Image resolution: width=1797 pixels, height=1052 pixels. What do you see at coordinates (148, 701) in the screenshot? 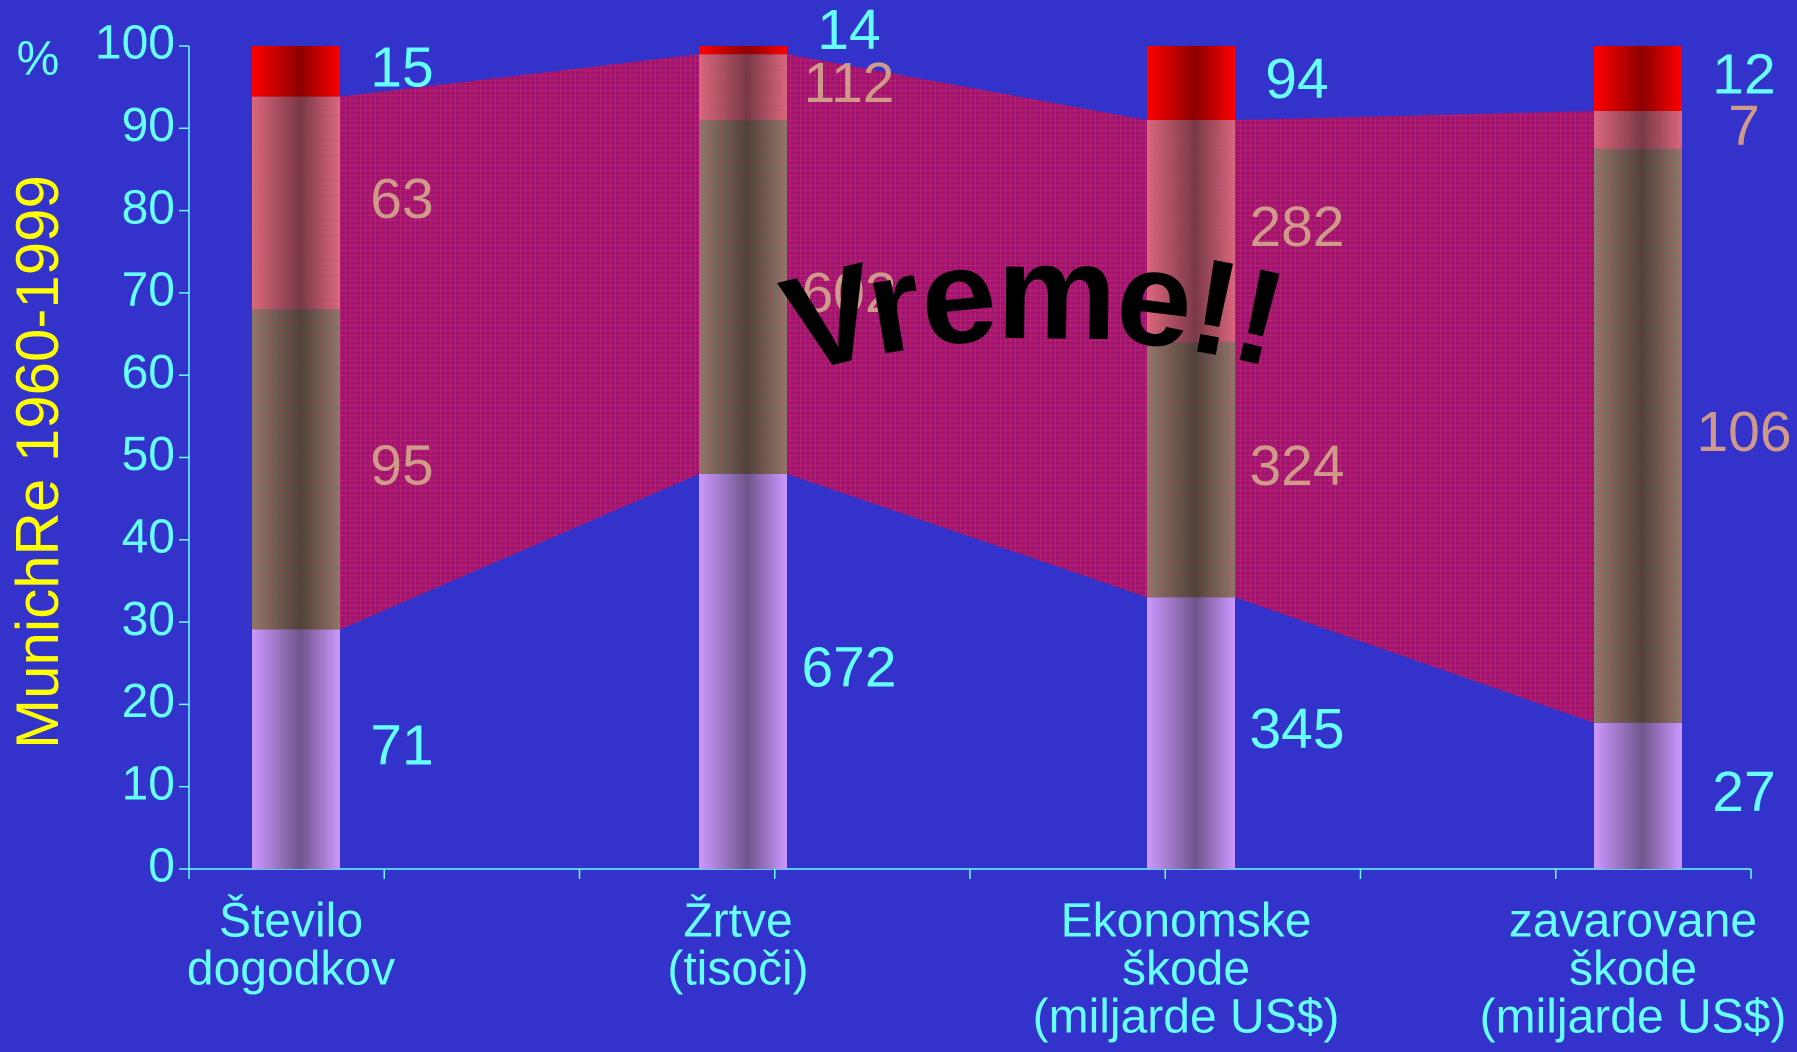
I see `y-tick-label: 20` at bounding box center [148, 701].